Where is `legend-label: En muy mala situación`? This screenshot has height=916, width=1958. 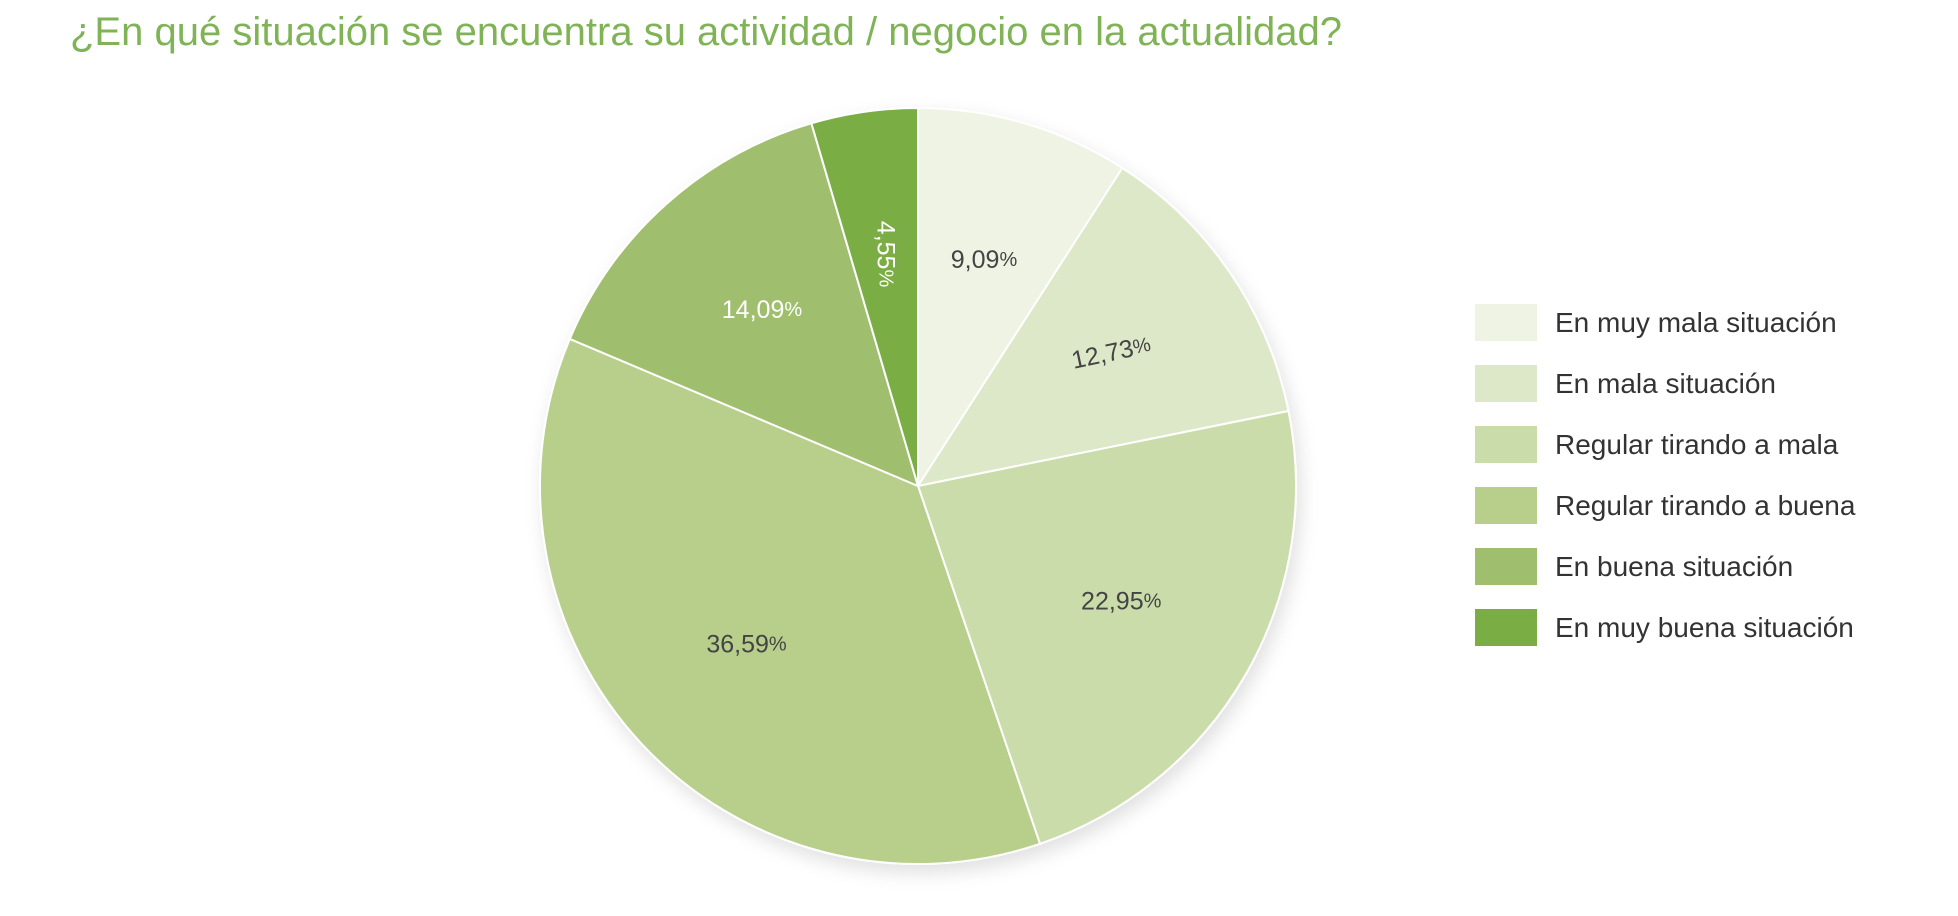
legend-label: En muy mala situación is located at coordinates (1696, 322).